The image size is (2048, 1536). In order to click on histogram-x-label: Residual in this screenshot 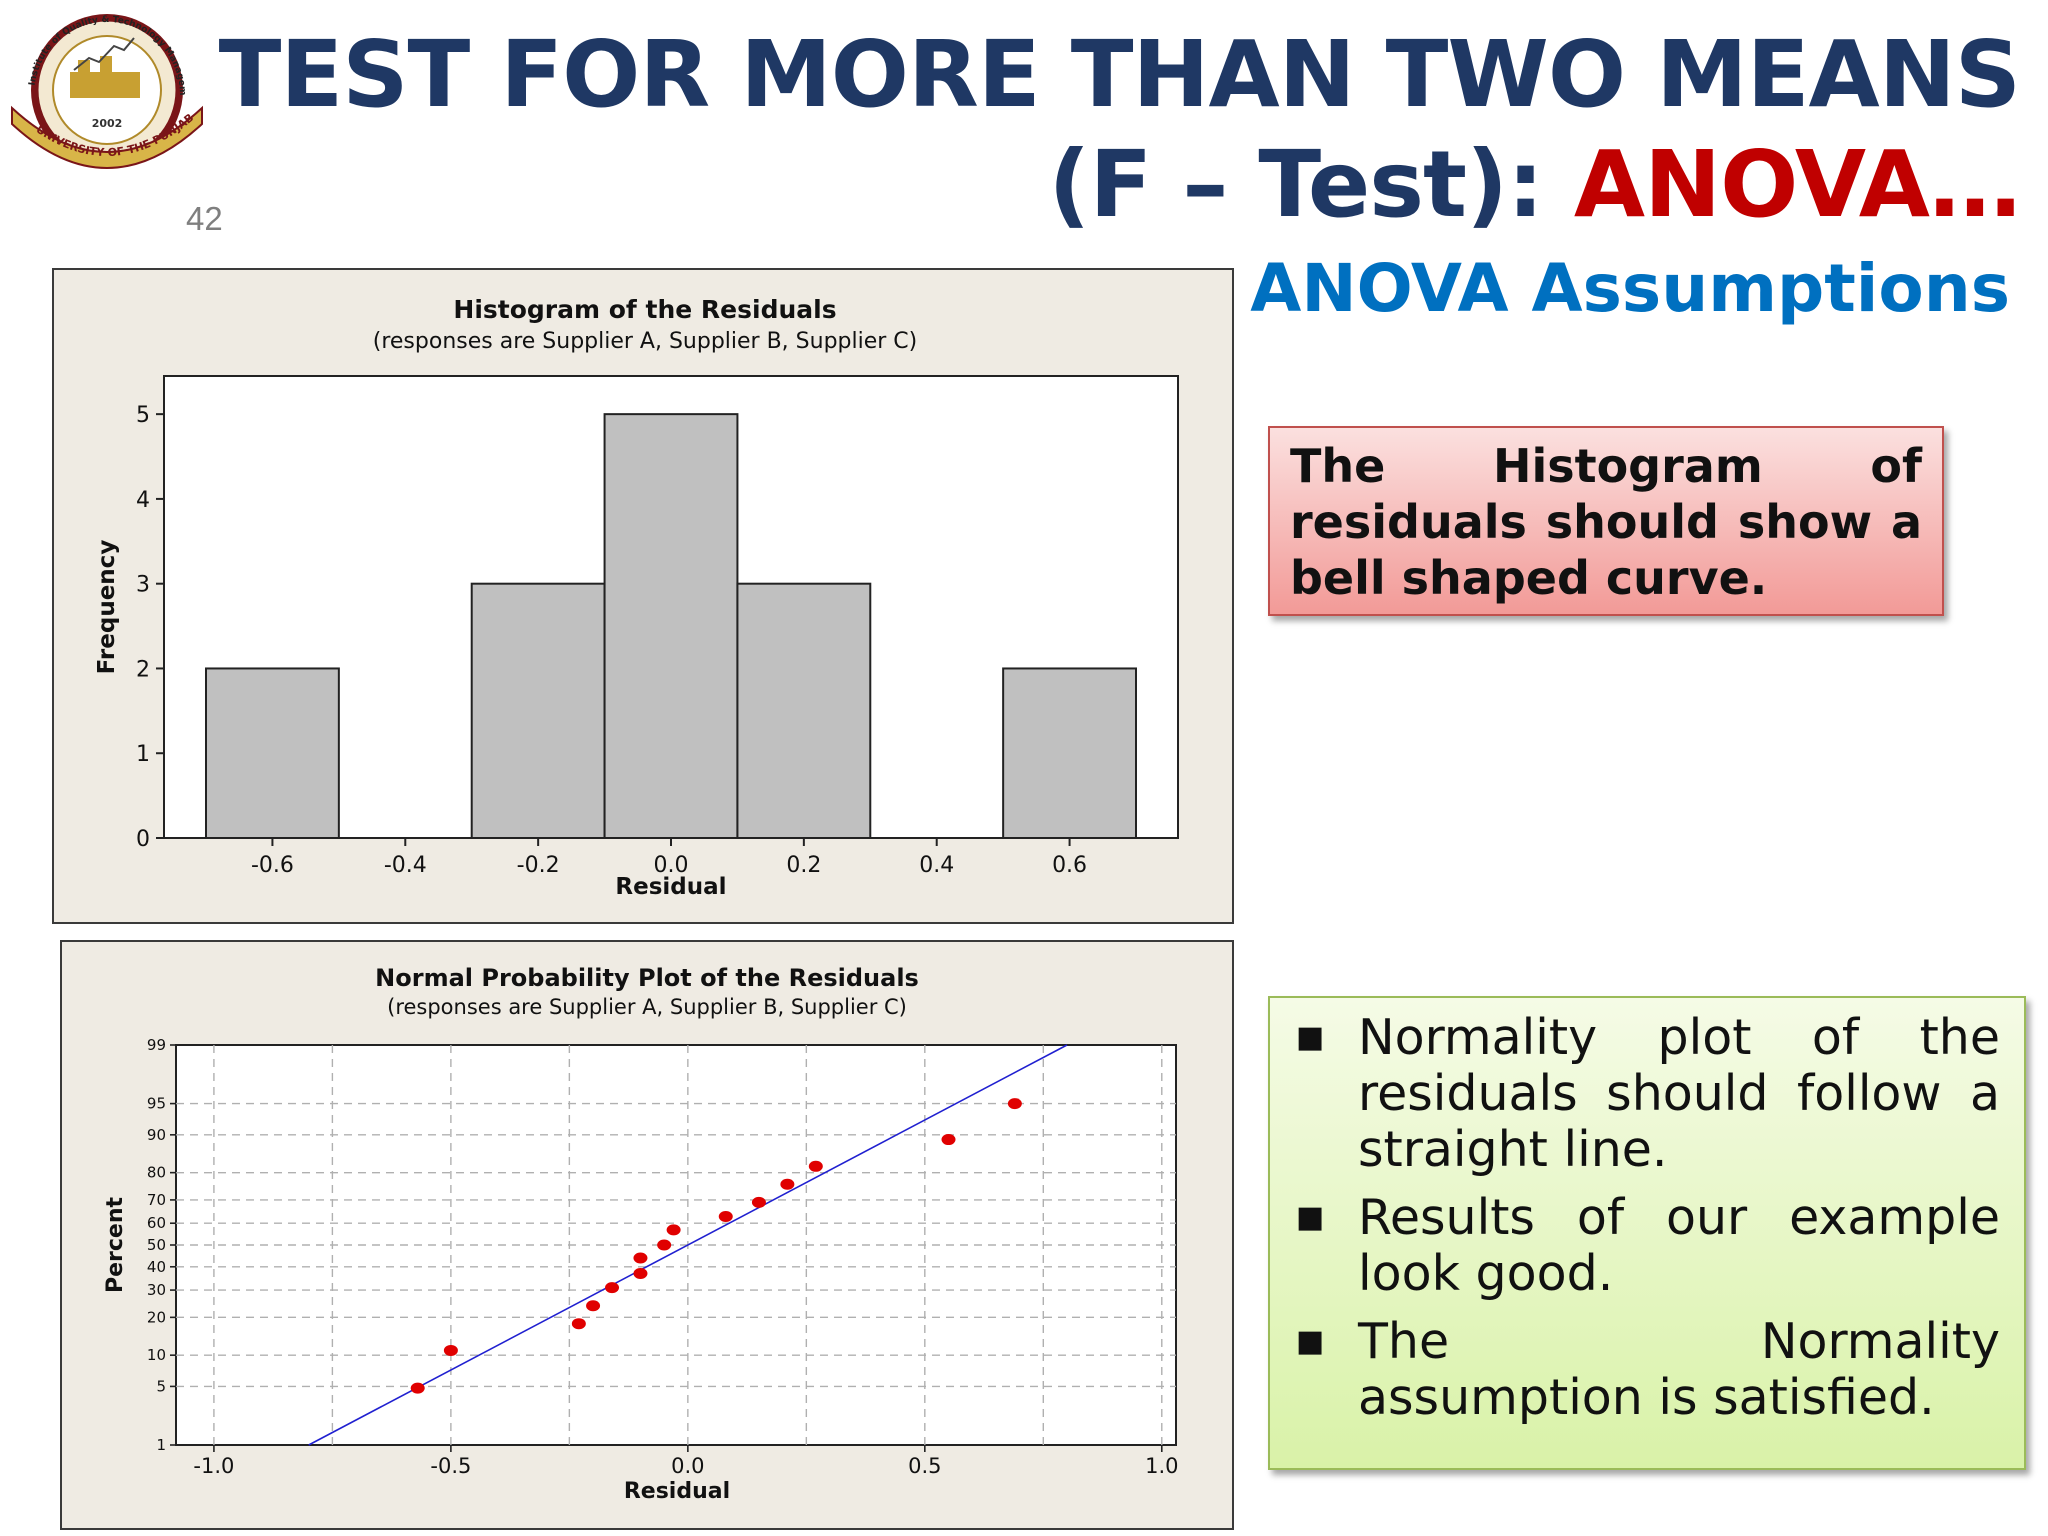, I will do `click(670, 887)`.